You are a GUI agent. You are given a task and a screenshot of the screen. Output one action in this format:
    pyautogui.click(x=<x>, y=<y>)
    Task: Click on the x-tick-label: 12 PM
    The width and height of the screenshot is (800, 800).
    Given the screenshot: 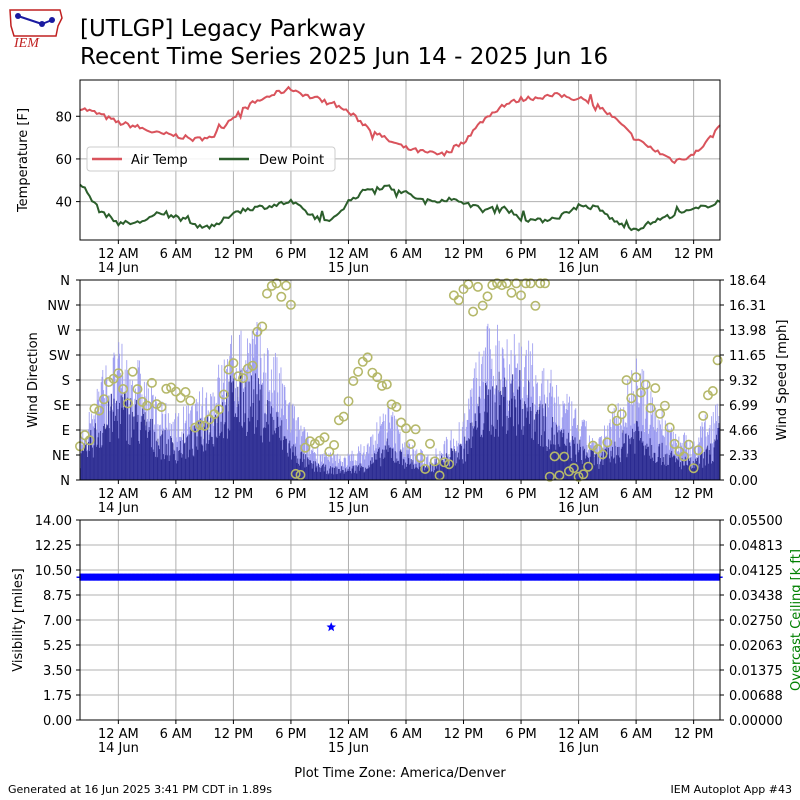 What is the action you would take?
    pyautogui.click(x=234, y=494)
    